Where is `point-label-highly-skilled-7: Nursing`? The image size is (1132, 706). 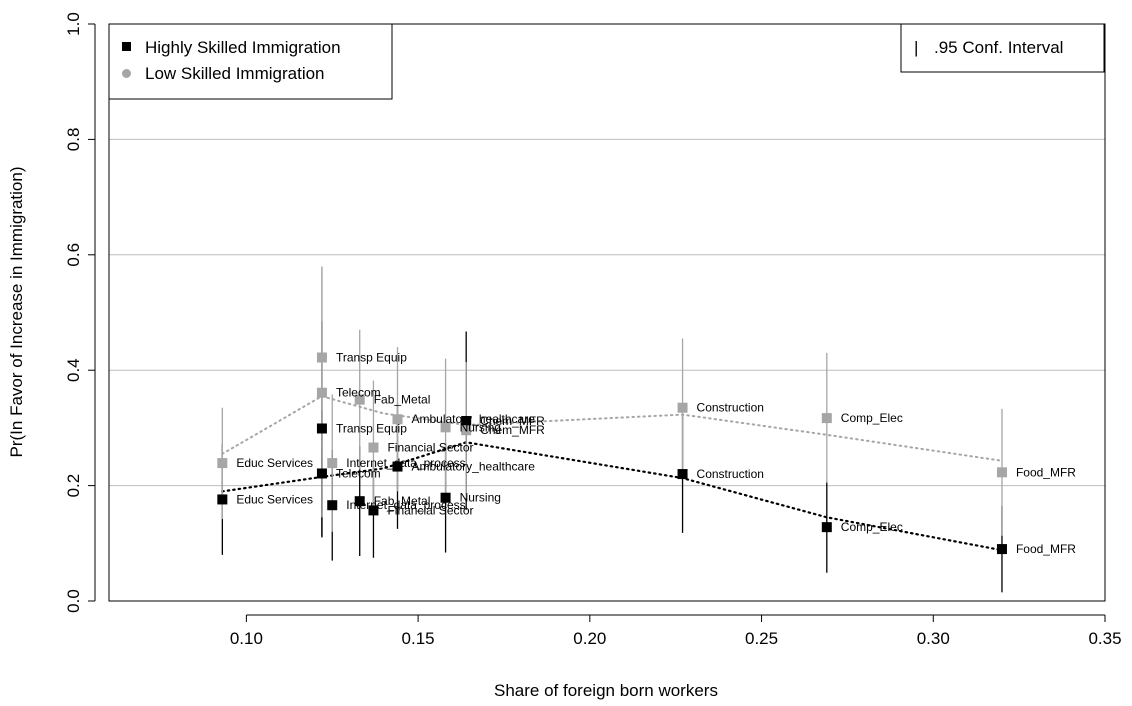 point-label-highly-skilled-7: Nursing is located at coordinates (480, 498).